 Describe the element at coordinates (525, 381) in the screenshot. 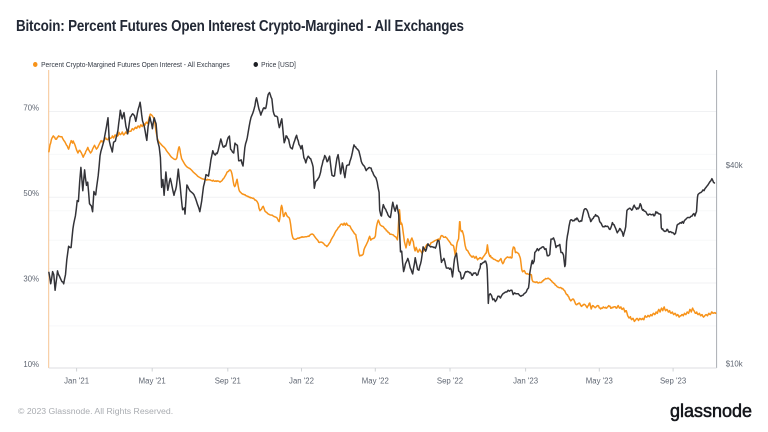

I see `svg-text: Jan '23` at that location.